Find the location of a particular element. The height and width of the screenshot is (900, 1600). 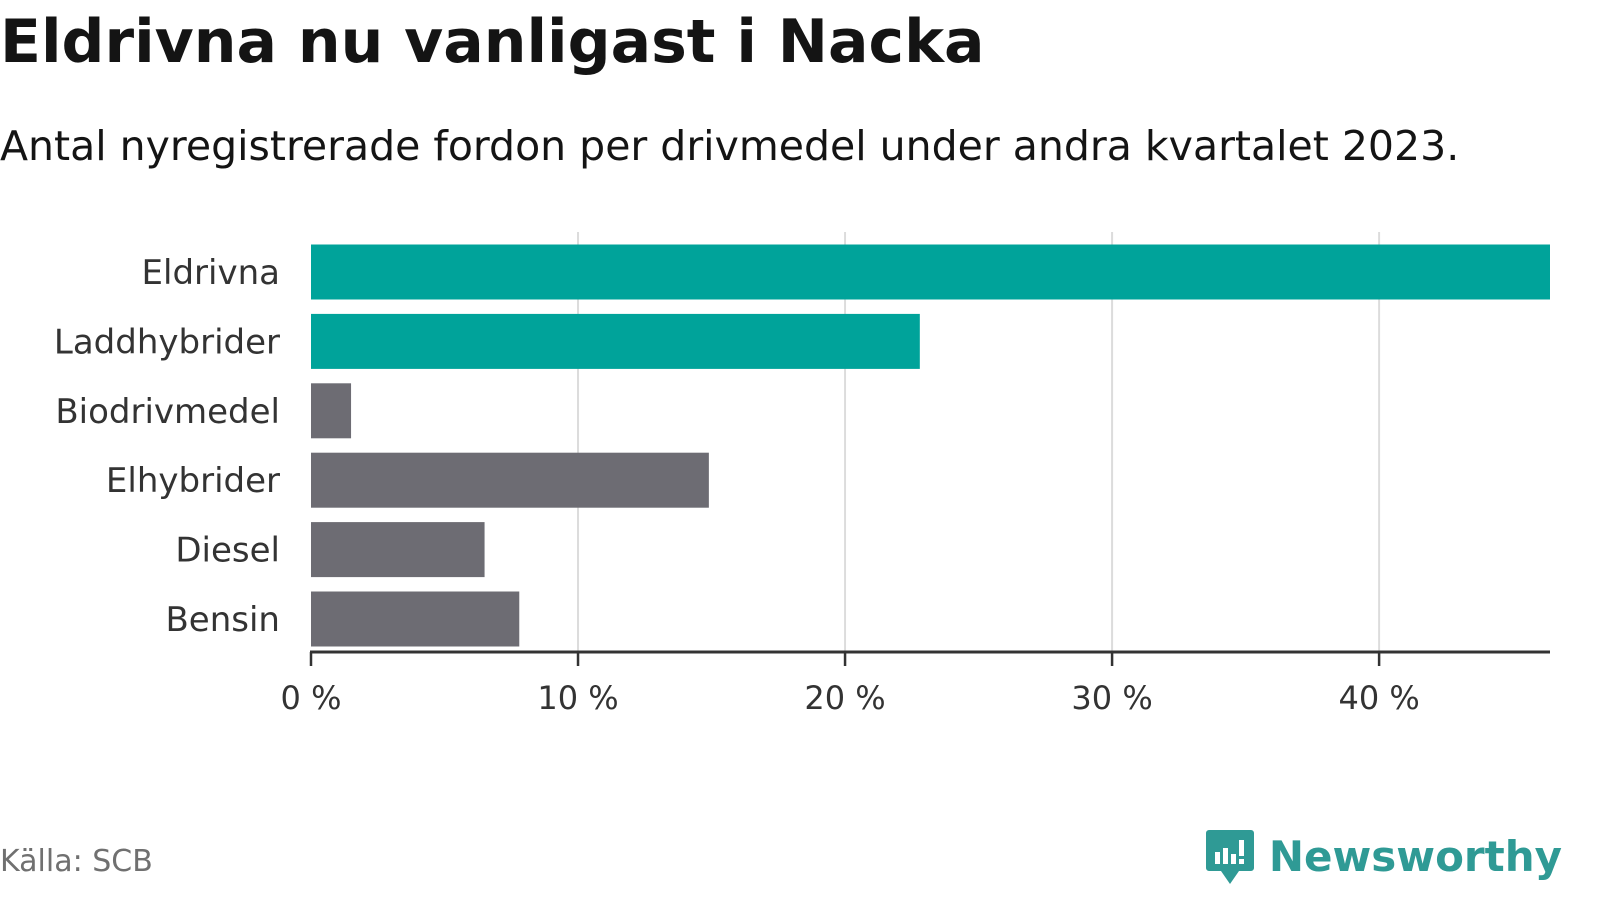

x-tick-label: 10 % is located at coordinates (577, 698).